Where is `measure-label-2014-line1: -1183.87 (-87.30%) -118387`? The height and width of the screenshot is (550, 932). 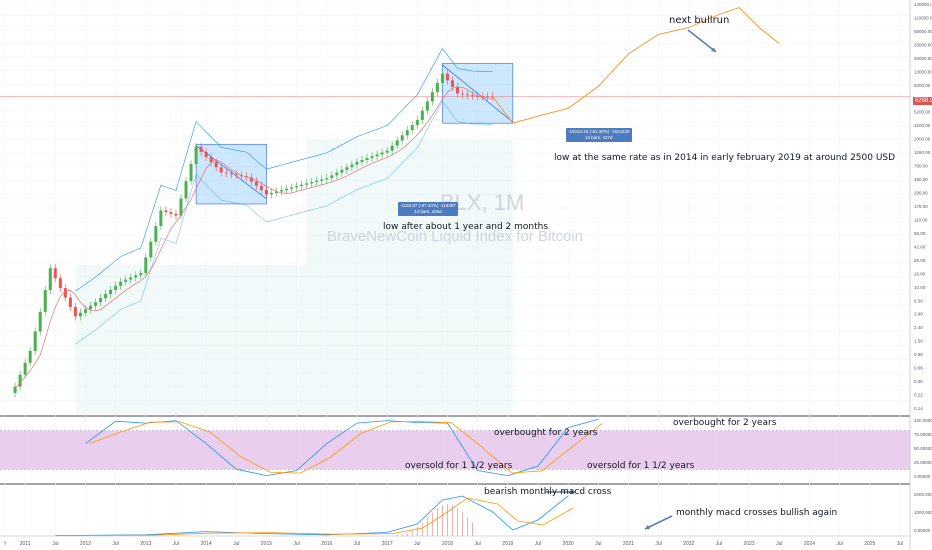
measure-label-2014-line1: -1183.87 (-87.30%) -118387 is located at coordinates (428, 205).